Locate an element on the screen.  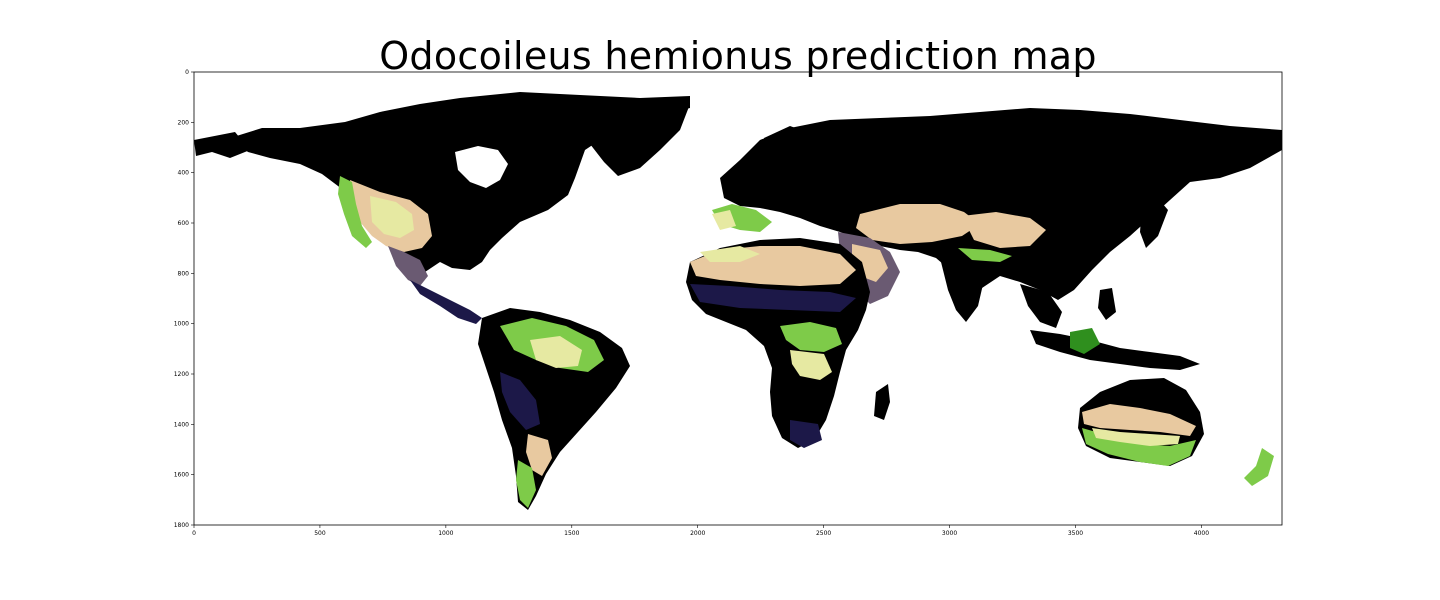
region-western-us-high is located at coordinates (392, 217).